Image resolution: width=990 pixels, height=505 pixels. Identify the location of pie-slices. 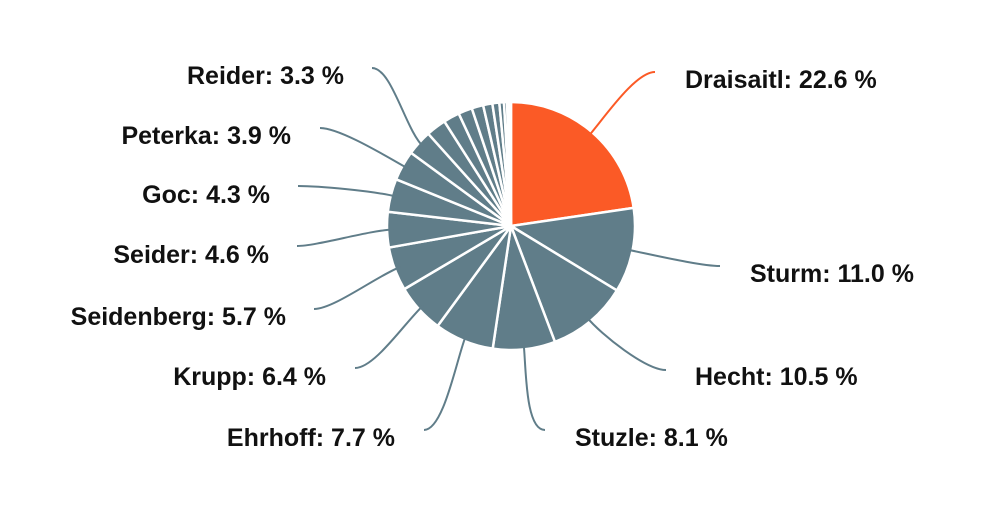
(511, 226).